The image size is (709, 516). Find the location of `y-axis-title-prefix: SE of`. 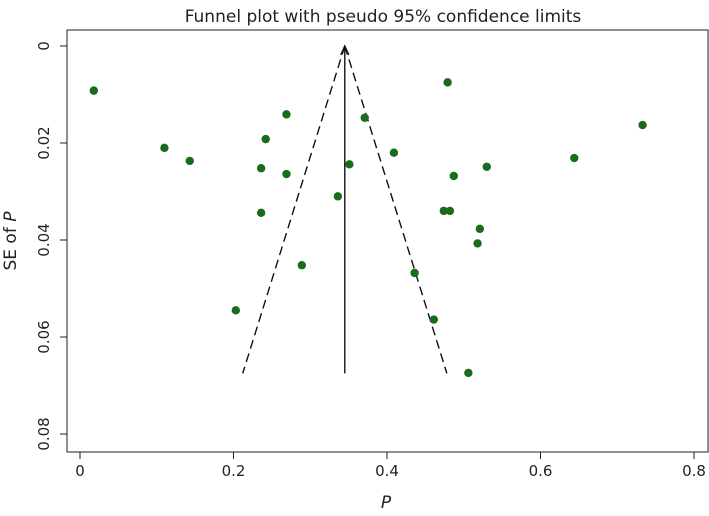

y-axis-title-prefix: SE of is located at coordinates (11, 246).